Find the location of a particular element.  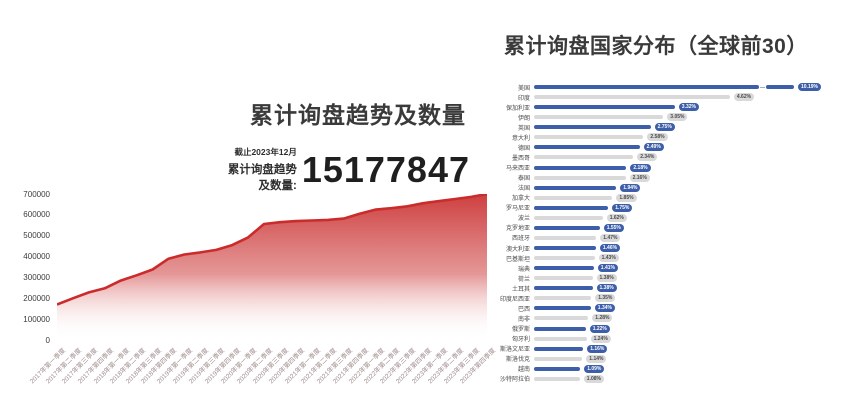

stats-captions: 截止2023年12月 累计询盘趋势及数量: is located at coordinates (261, 169).